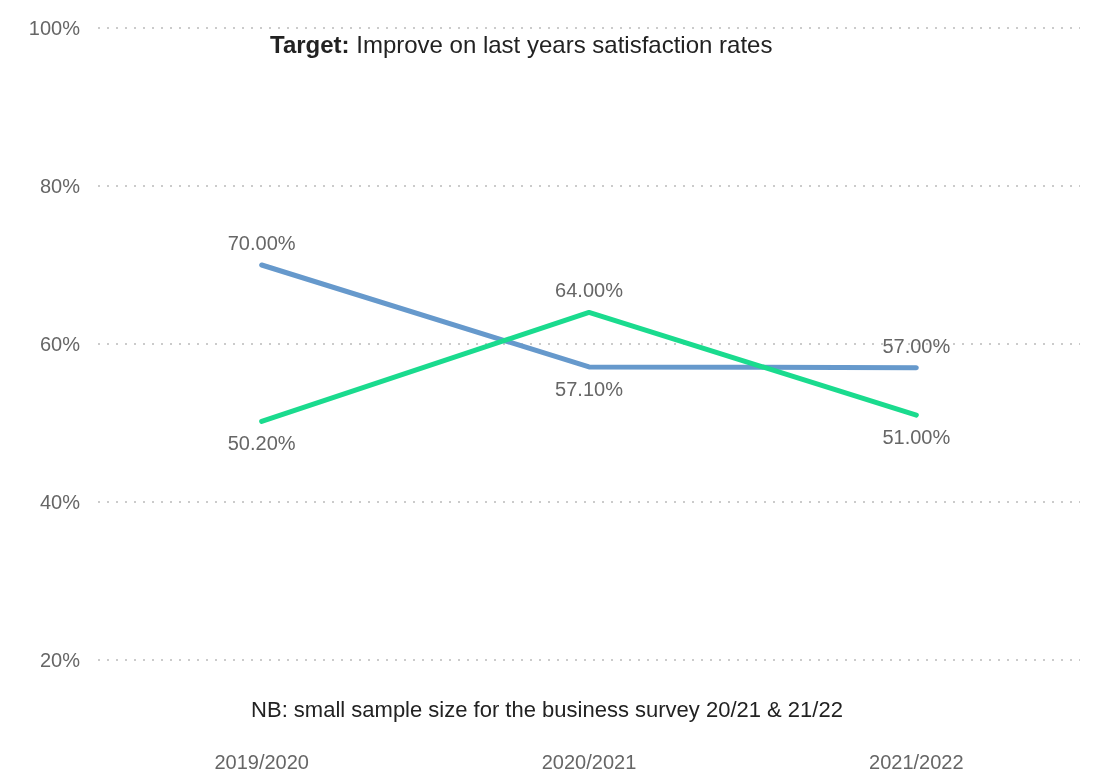  What do you see at coordinates (60, 502) in the screenshot?
I see `y-tick-label: 40%` at bounding box center [60, 502].